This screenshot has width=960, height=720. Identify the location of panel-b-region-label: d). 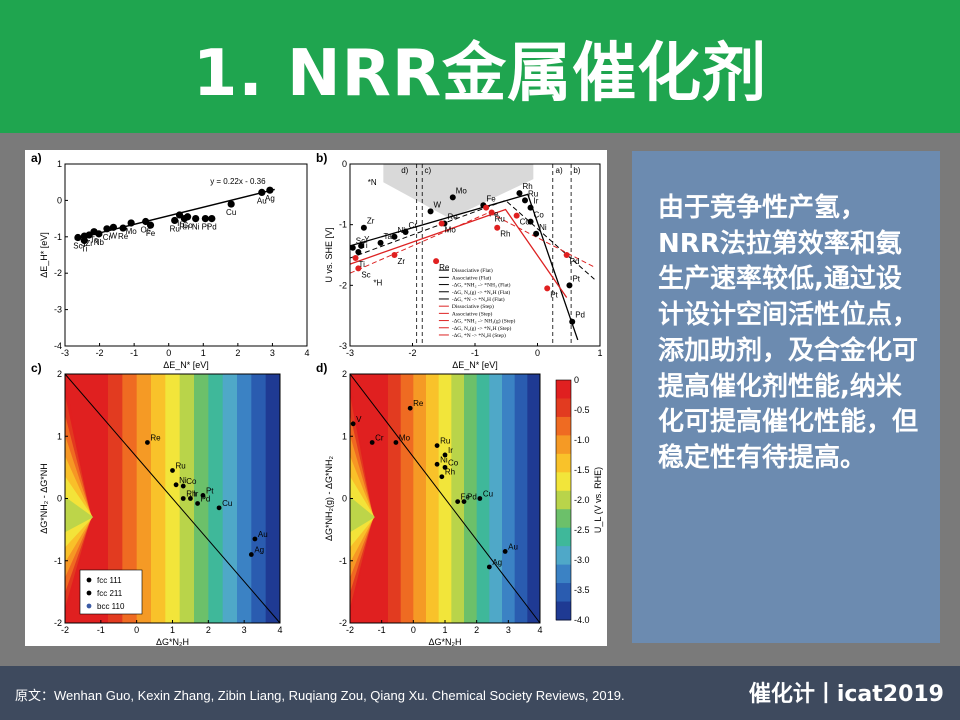
(404, 170).